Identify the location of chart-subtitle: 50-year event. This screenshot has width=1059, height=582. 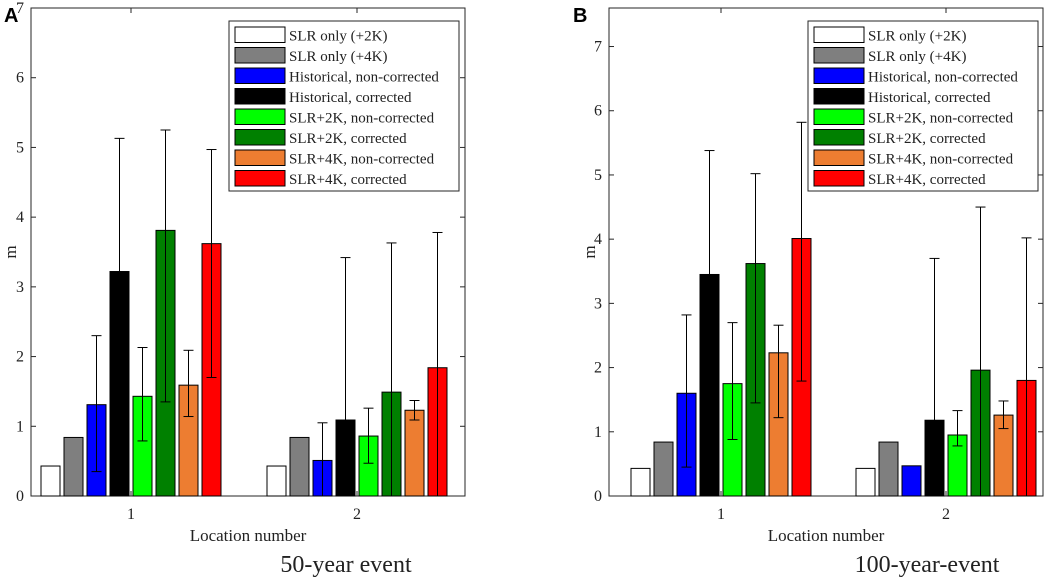
(346, 565).